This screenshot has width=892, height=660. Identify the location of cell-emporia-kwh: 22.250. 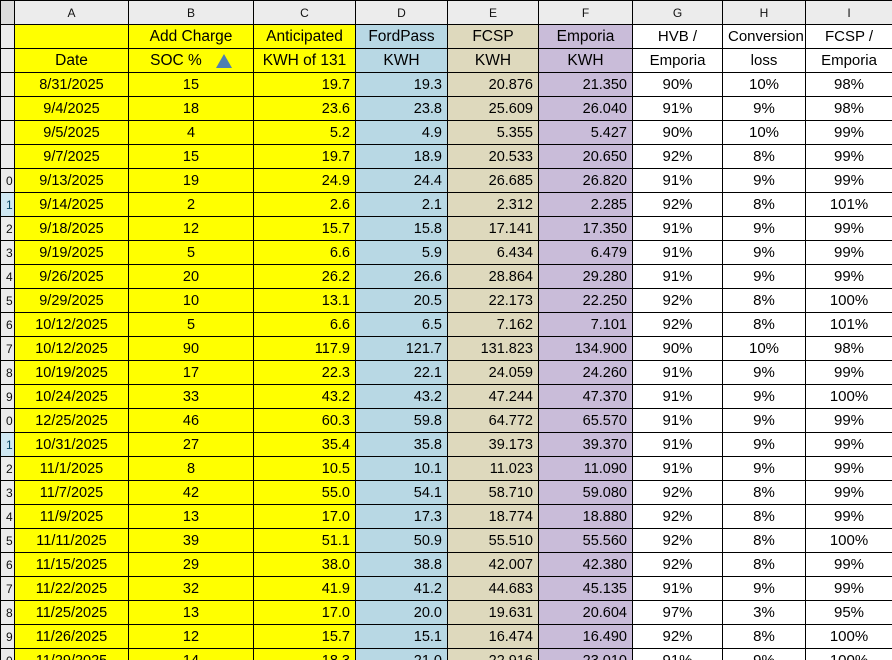
(585, 300).